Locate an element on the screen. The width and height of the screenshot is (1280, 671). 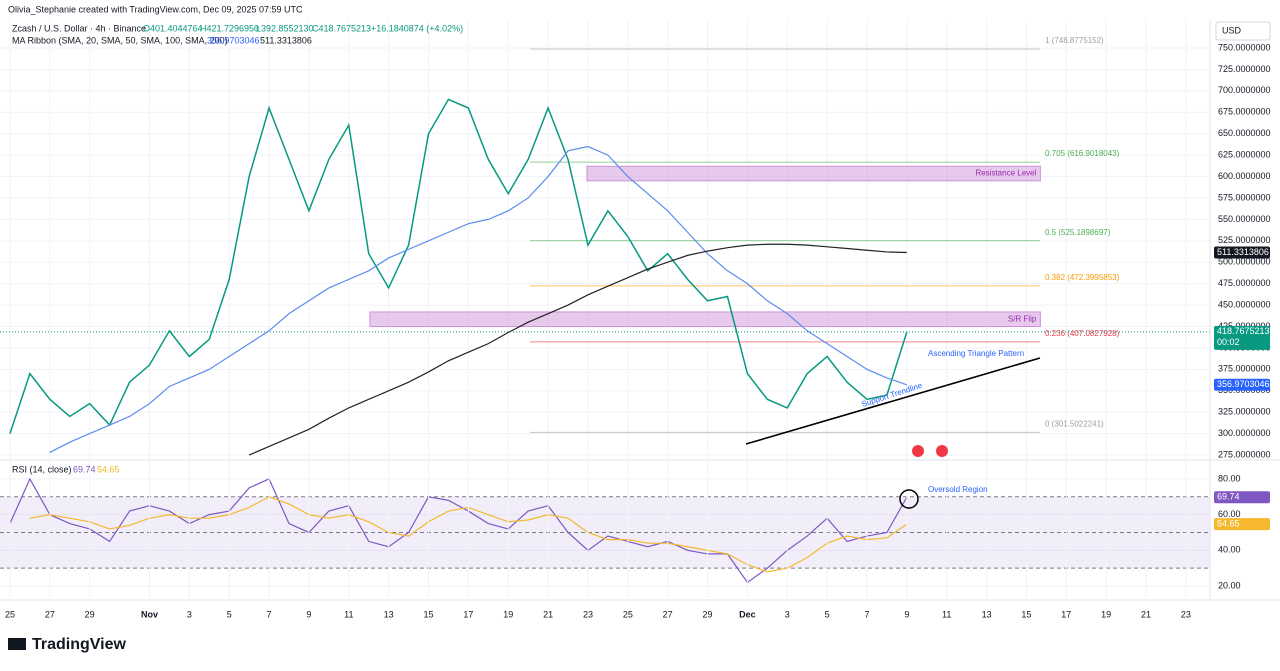
fib-label: 0.382 (472.3995853) is located at coordinates (1082, 277).